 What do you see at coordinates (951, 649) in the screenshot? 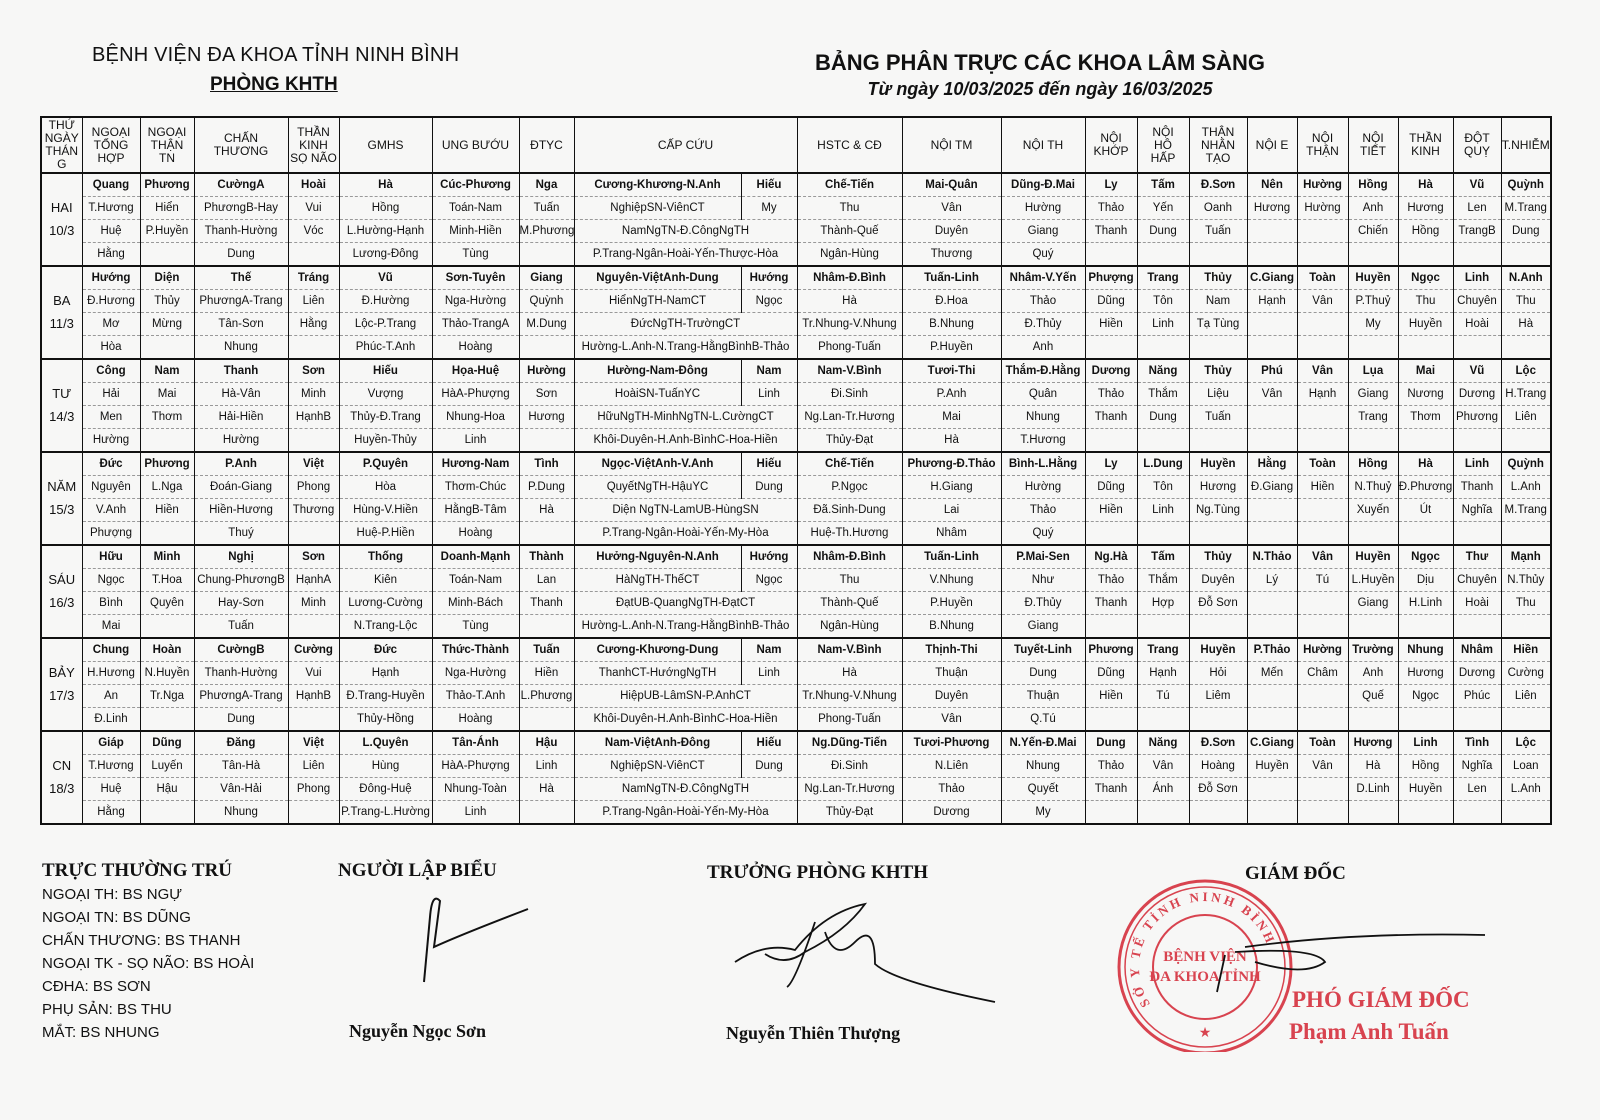
I see `roster-cell: Thịnh-Thi` at bounding box center [951, 649].